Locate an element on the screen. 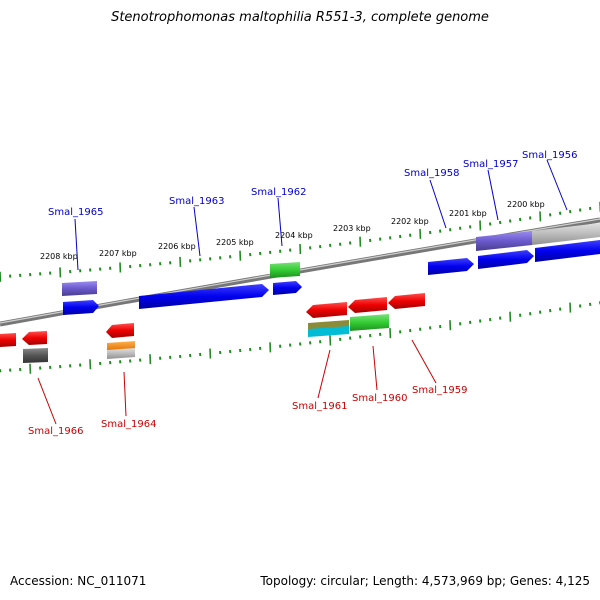 The width and height of the screenshot is (600, 600). label-smal-1966: Smal_1966 is located at coordinates (55, 431).